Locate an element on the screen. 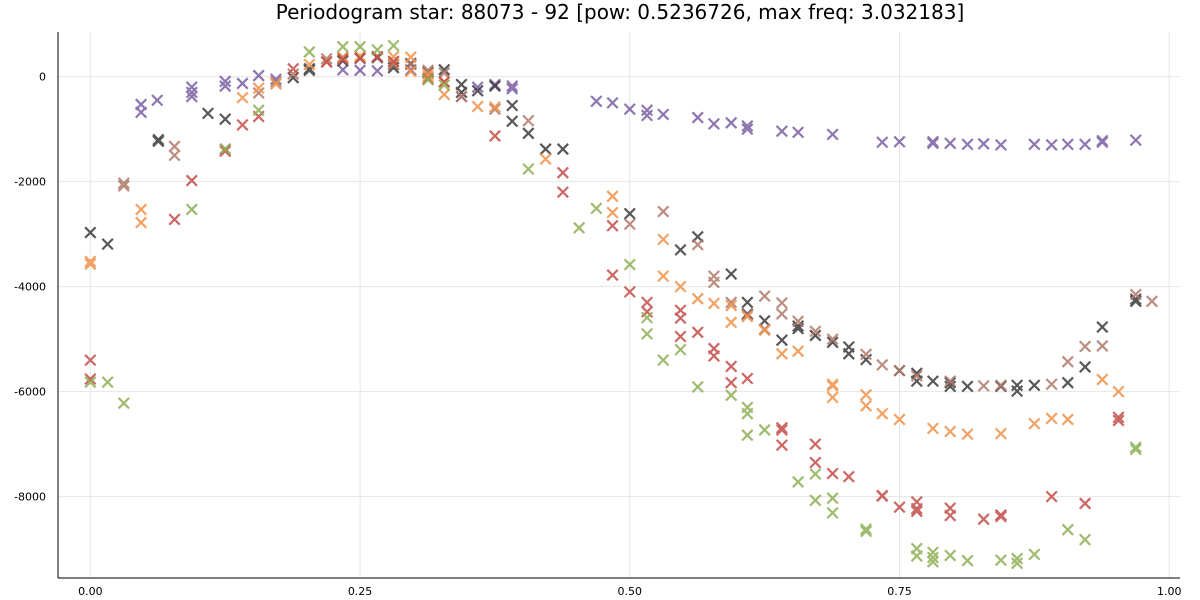 This screenshot has width=1200, height=600. x-tick-label: 0.50 is located at coordinates (630, 591).